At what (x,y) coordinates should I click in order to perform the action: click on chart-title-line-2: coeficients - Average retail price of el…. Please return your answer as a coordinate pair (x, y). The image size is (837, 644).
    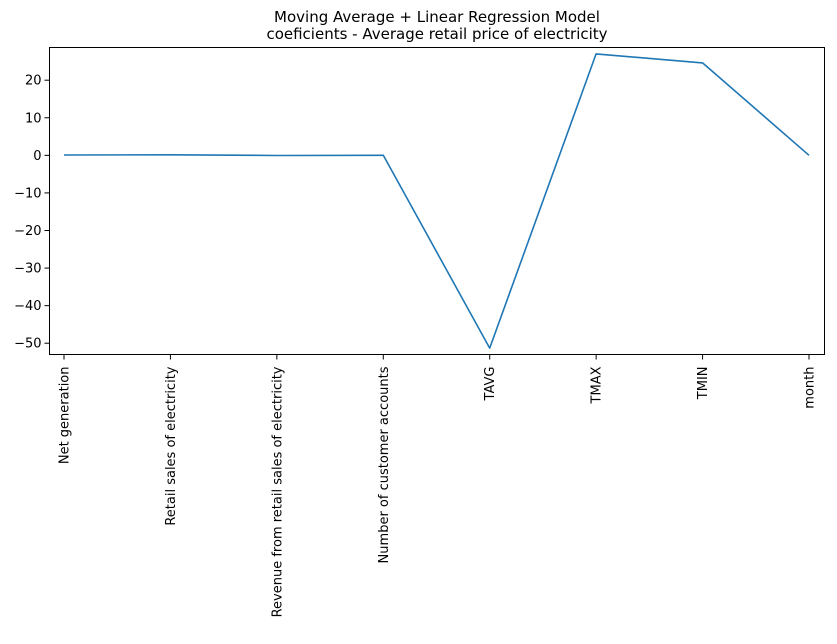
    Looking at the image, I should click on (436, 34).